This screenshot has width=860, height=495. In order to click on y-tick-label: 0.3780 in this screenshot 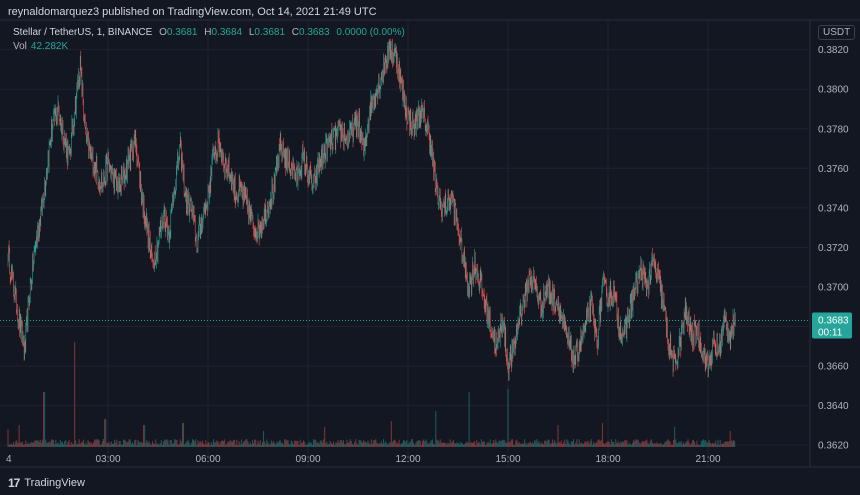, I will do `click(833, 129)`.